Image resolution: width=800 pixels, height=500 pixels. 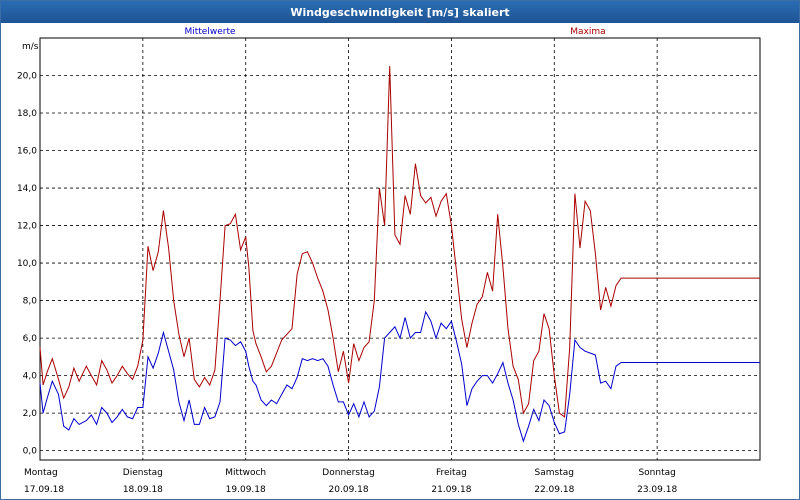 I want to click on legend-maxima: Maxima, so click(x=587, y=32).